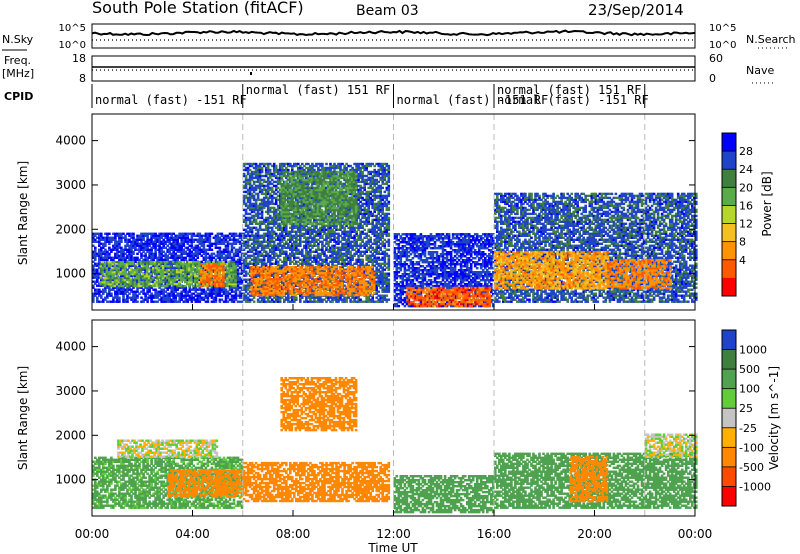 The height and width of the screenshot is (554, 800). Describe the element at coordinates (72, 45) in the screenshot. I see `nsky-tick-bottom-left: 10^0` at that location.